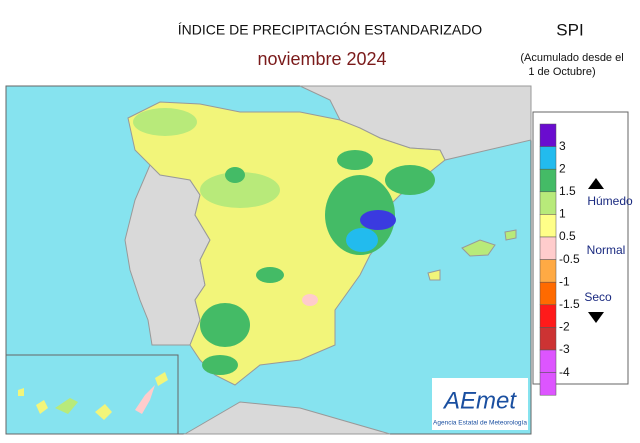 Image resolution: width=640 pixels, height=443 pixels. Describe the element at coordinates (569, 29) in the screenshot. I see `index-name: SPI` at that location.